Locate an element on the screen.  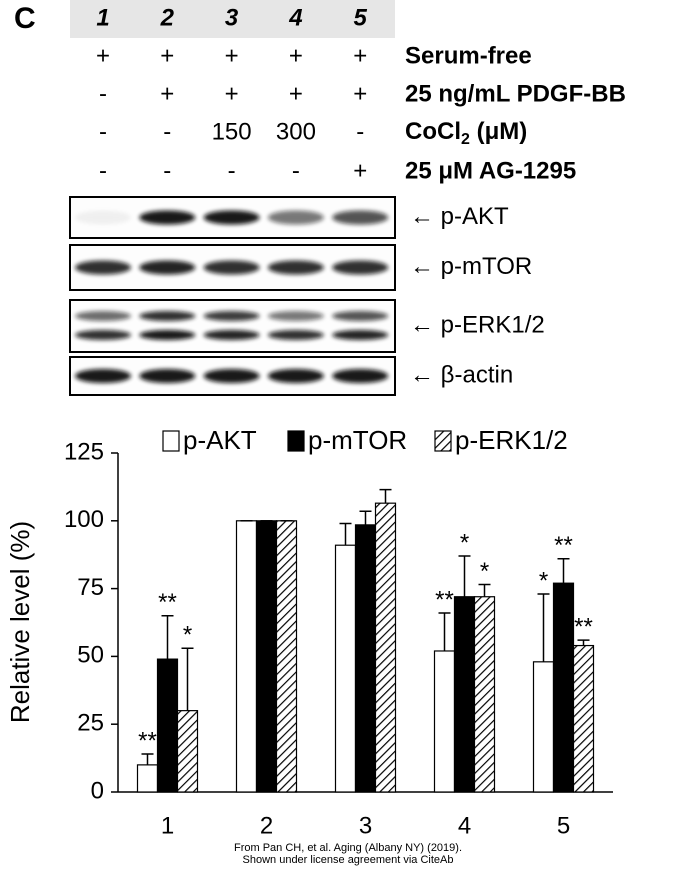
y-tick-label: 75 is located at coordinates (90, 587).